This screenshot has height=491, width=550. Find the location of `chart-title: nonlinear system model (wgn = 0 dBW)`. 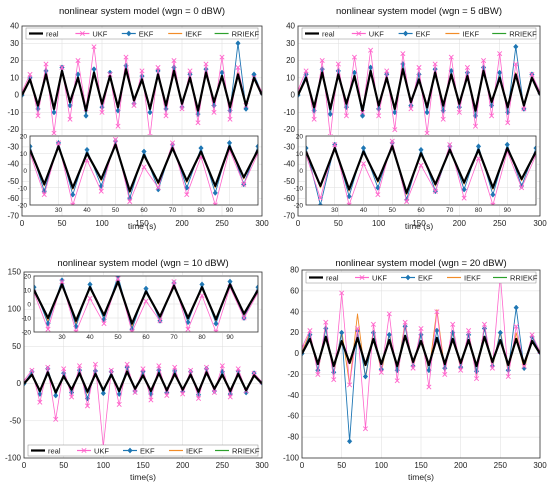

chart-title: nonlinear system model (wgn = 0 dBW) is located at coordinates (142, 11).